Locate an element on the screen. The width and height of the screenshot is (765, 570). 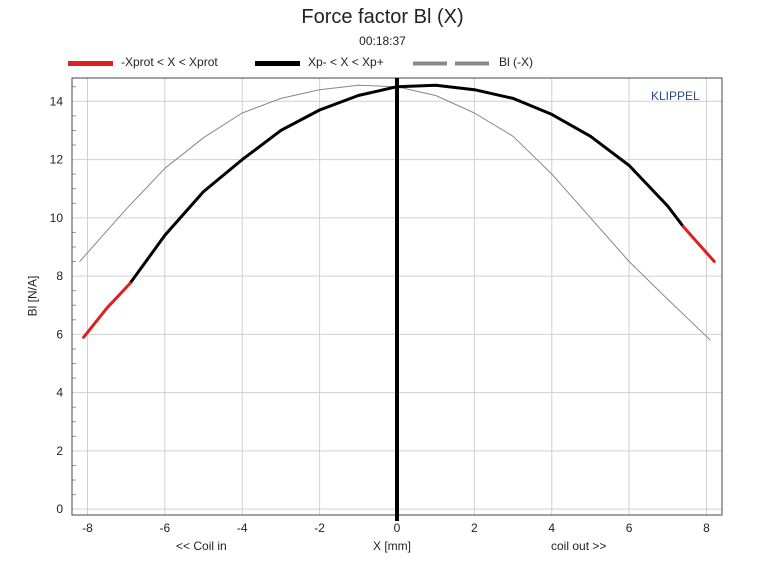
y-axis-label: Bl [N/A] is located at coordinates (31, 296).